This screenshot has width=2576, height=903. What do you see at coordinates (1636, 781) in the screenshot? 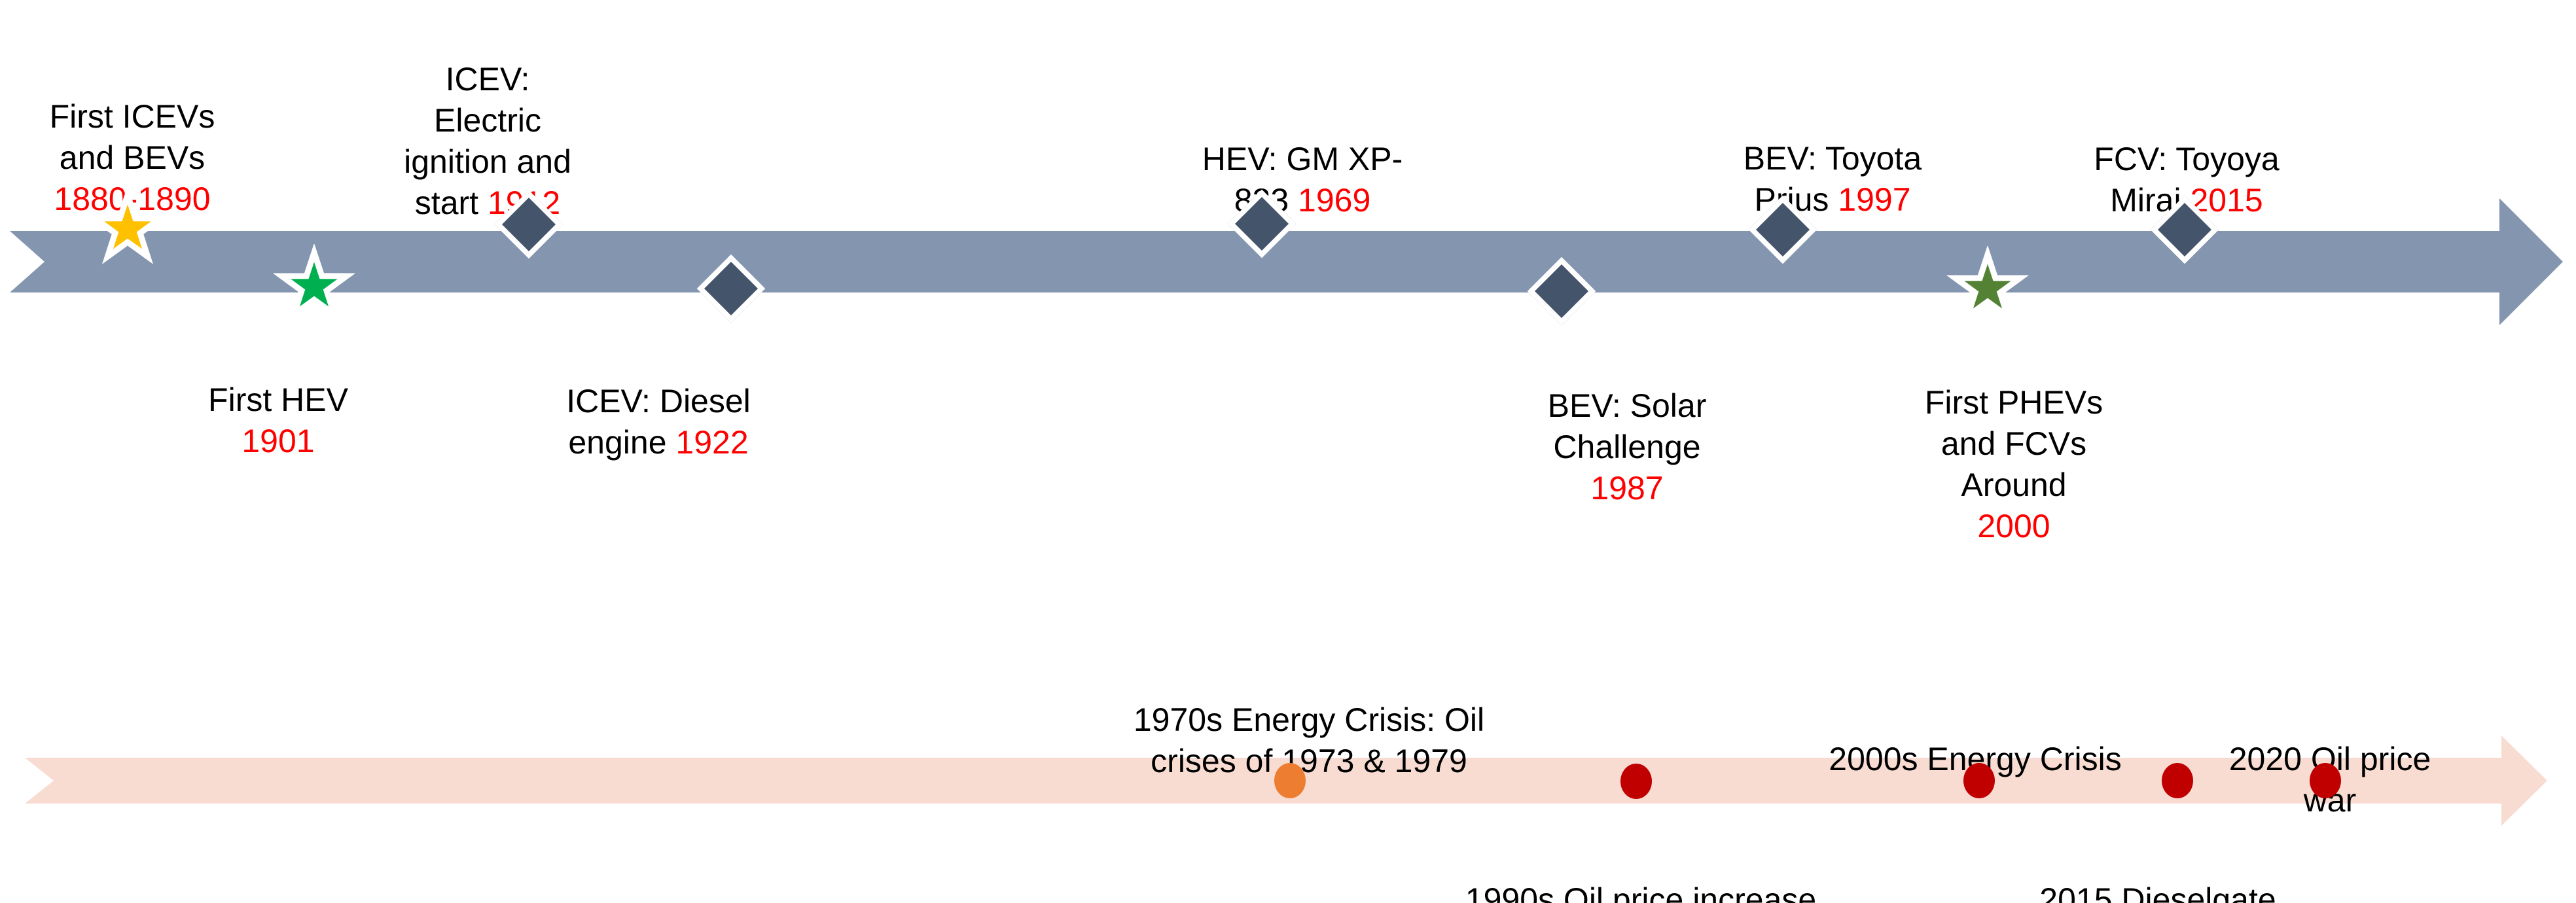
I see `red-circle-marker-1990s` at bounding box center [1636, 781].